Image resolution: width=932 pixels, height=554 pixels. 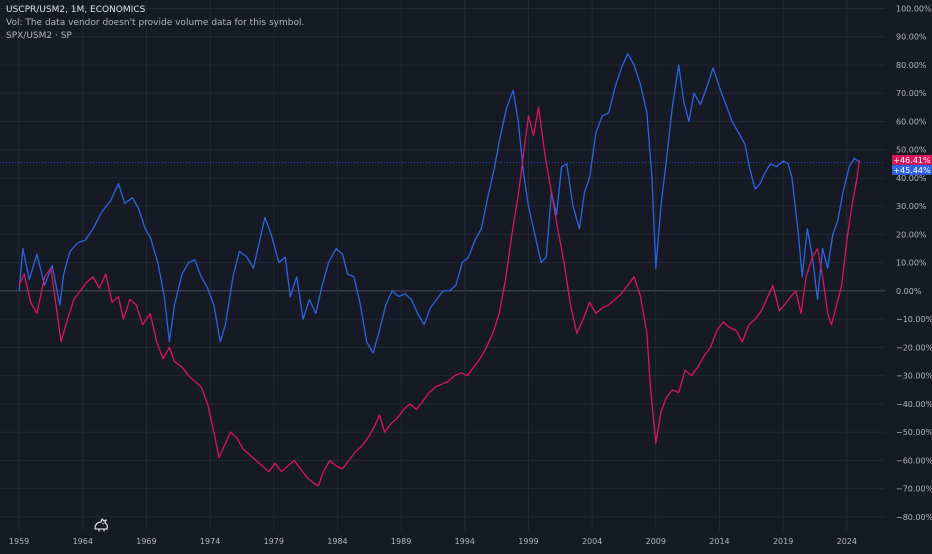 What do you see at coordinates (911, 178) in the screenshot?
I see `y-tick-label: 40.00%` at bounding box center [911, 178].